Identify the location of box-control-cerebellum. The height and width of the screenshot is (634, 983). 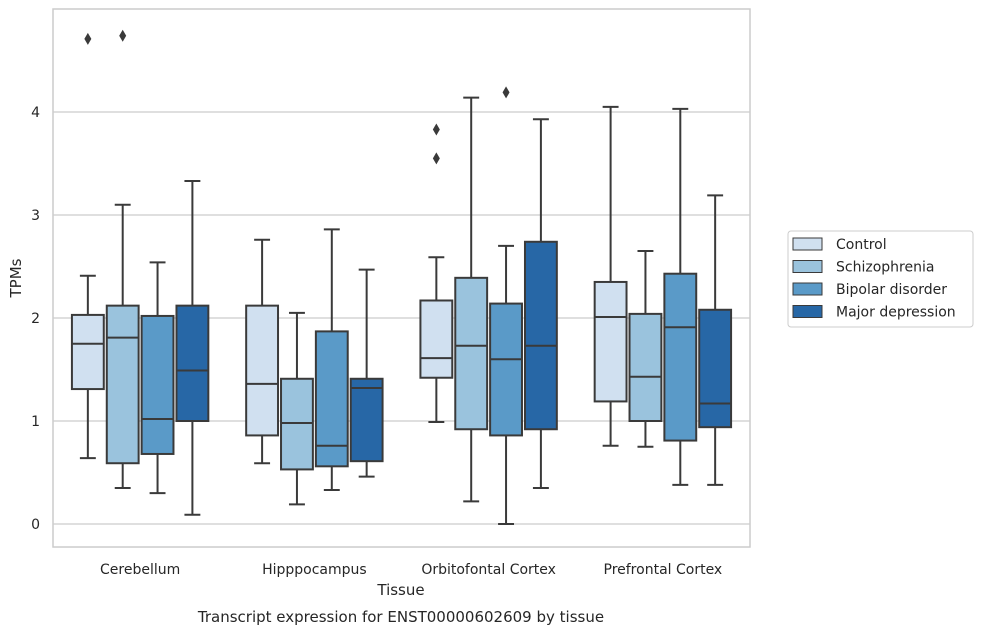
(87, 246).